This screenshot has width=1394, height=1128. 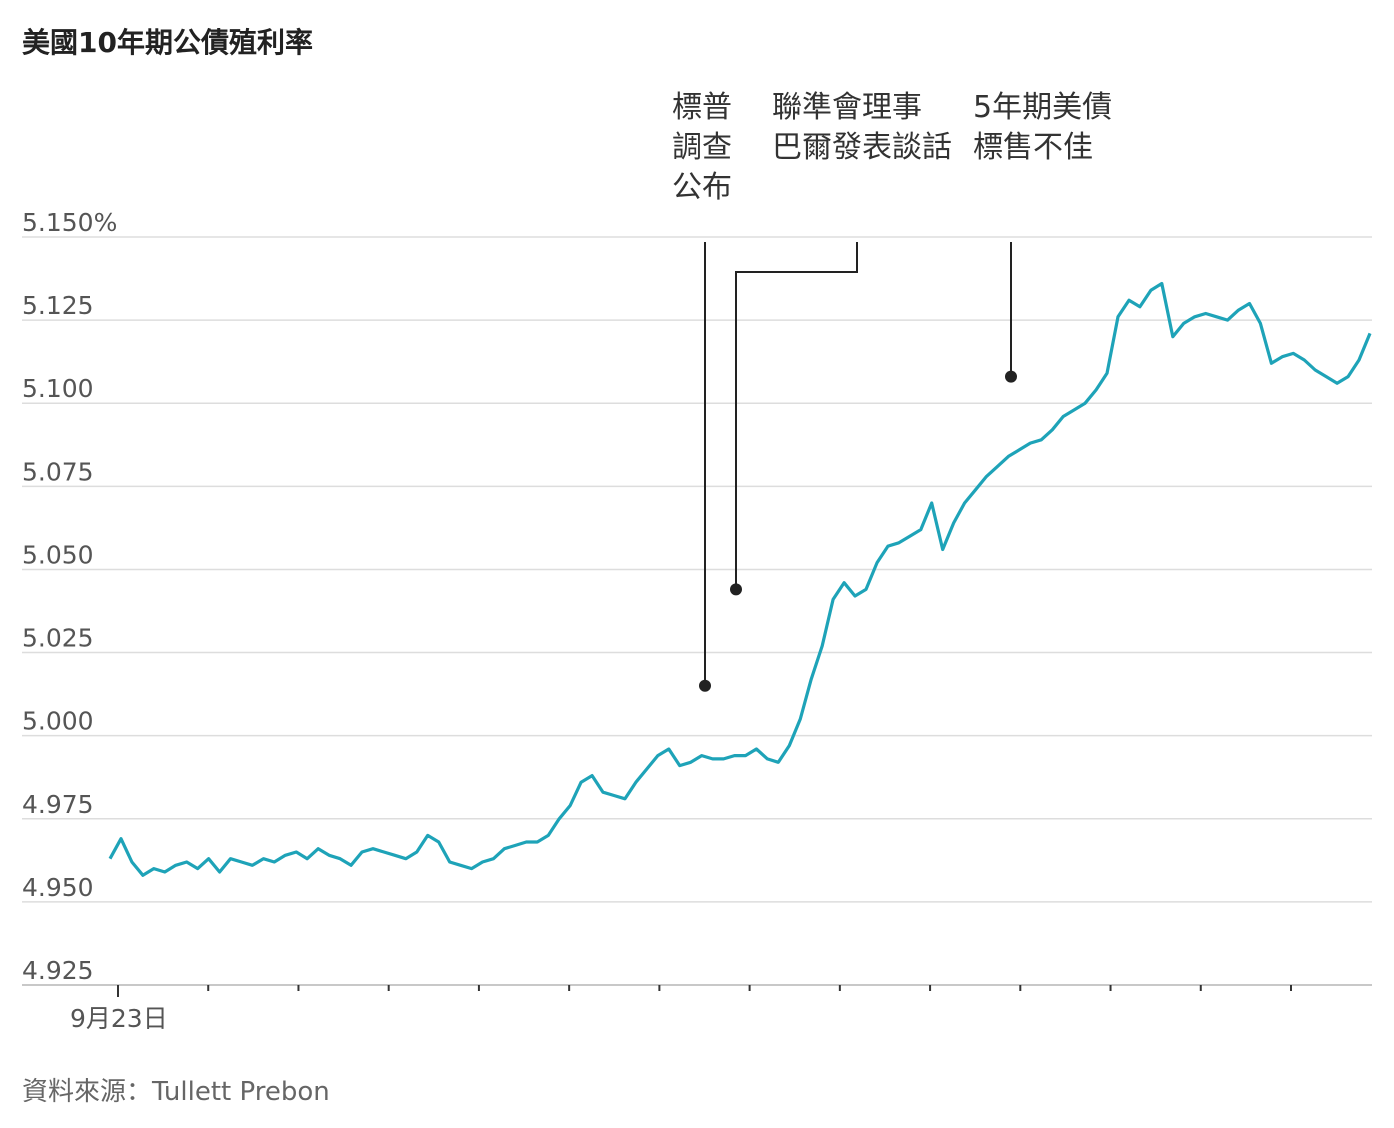 I want to click on y-tick-label: 5.100, so click(x=58, y=388).